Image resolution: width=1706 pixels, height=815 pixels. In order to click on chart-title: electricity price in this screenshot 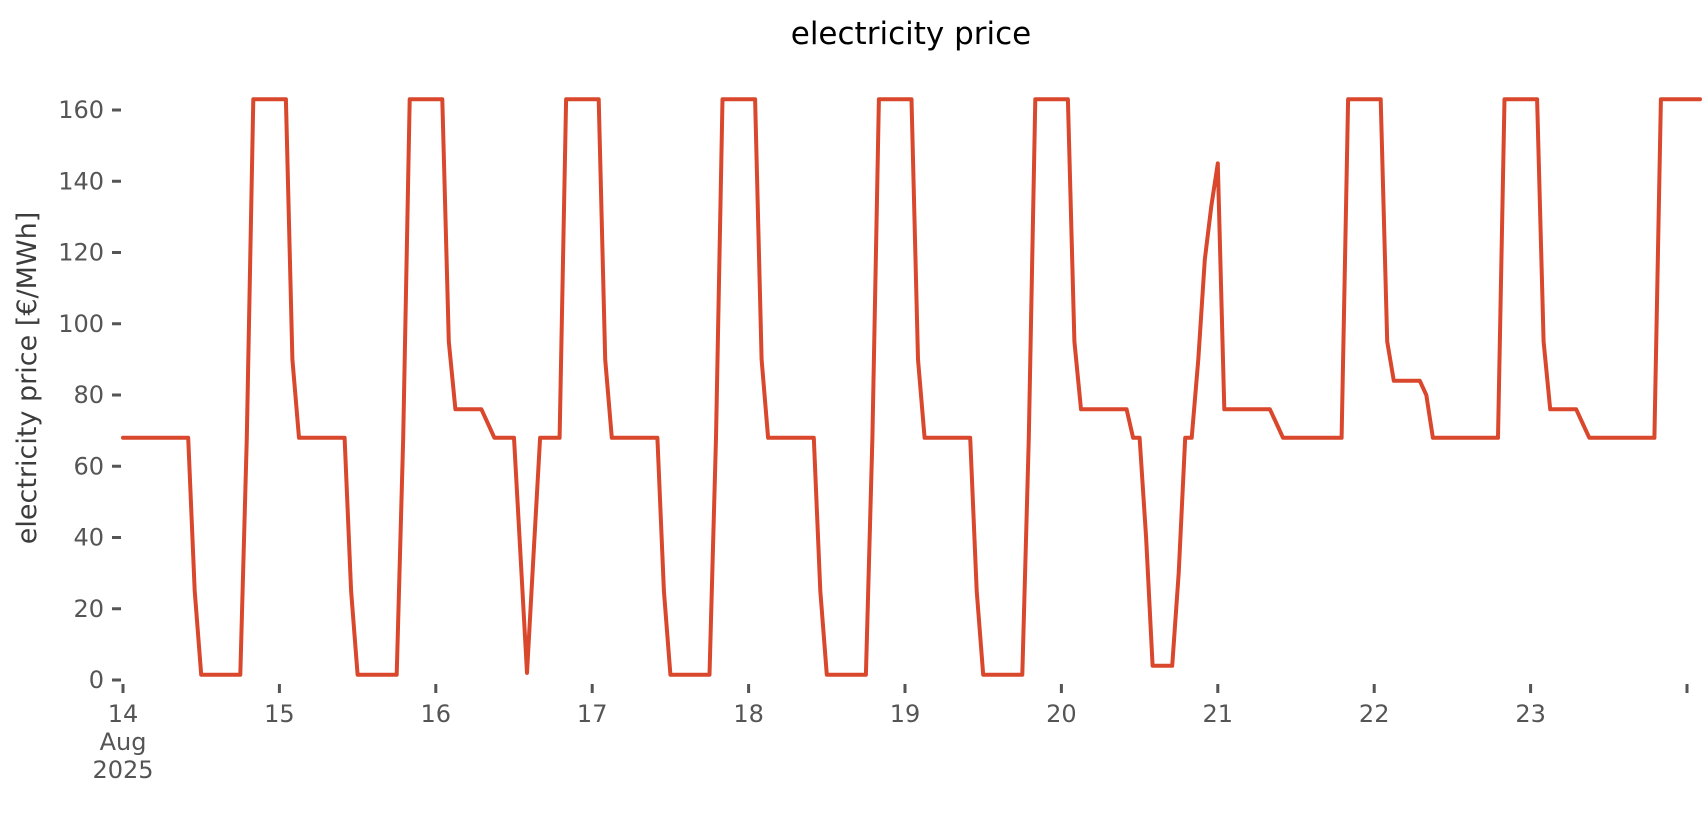, I will do `click(911, 34)`.